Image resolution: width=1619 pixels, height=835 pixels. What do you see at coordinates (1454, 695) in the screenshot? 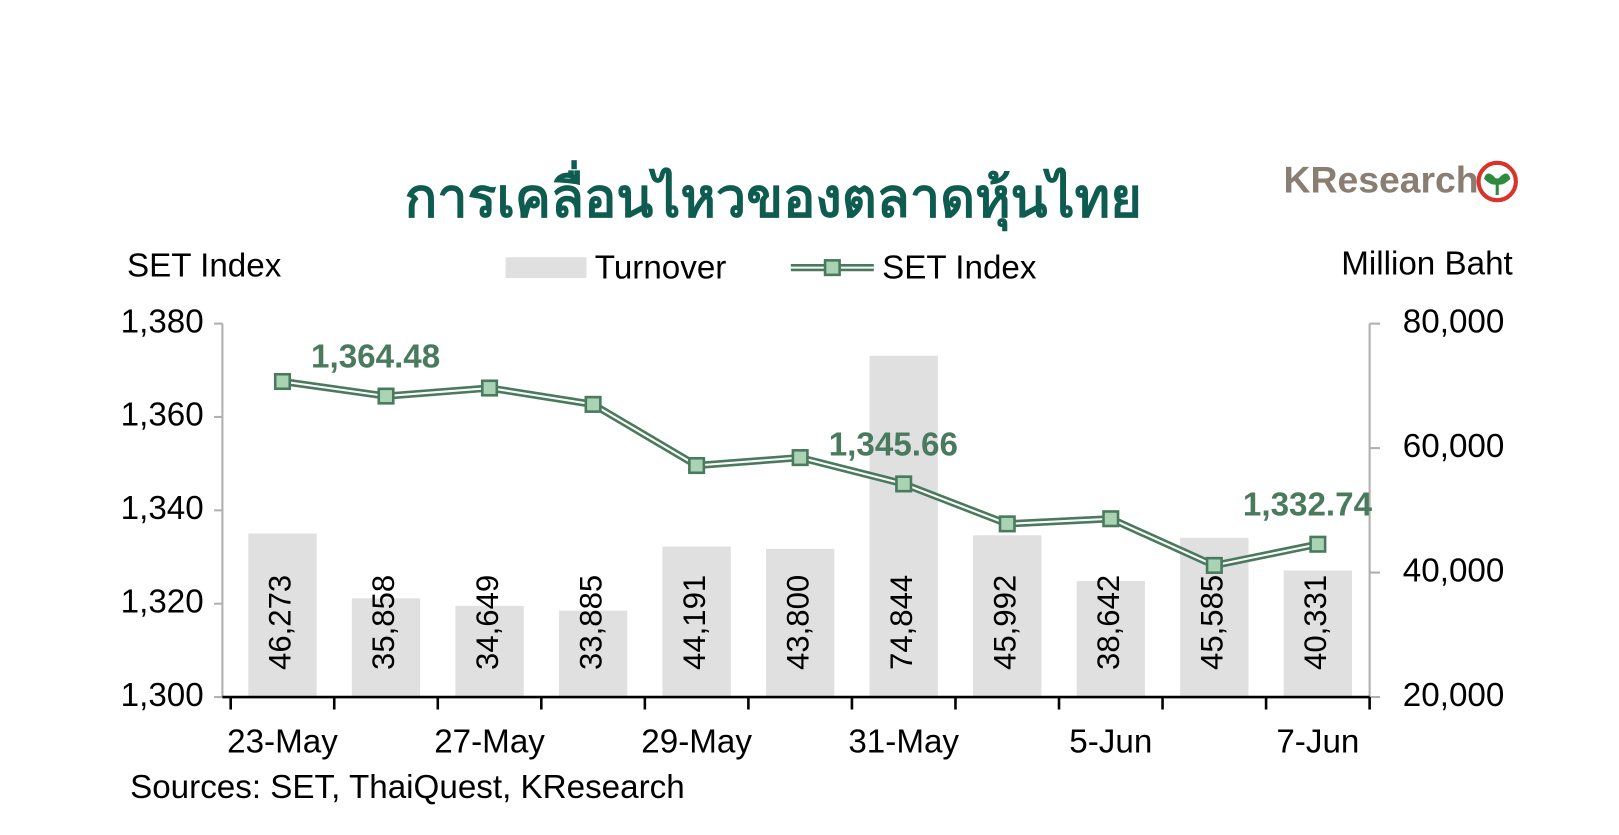
I see `y2-tick-label: 20,000` at bounding box center [1454, 695].